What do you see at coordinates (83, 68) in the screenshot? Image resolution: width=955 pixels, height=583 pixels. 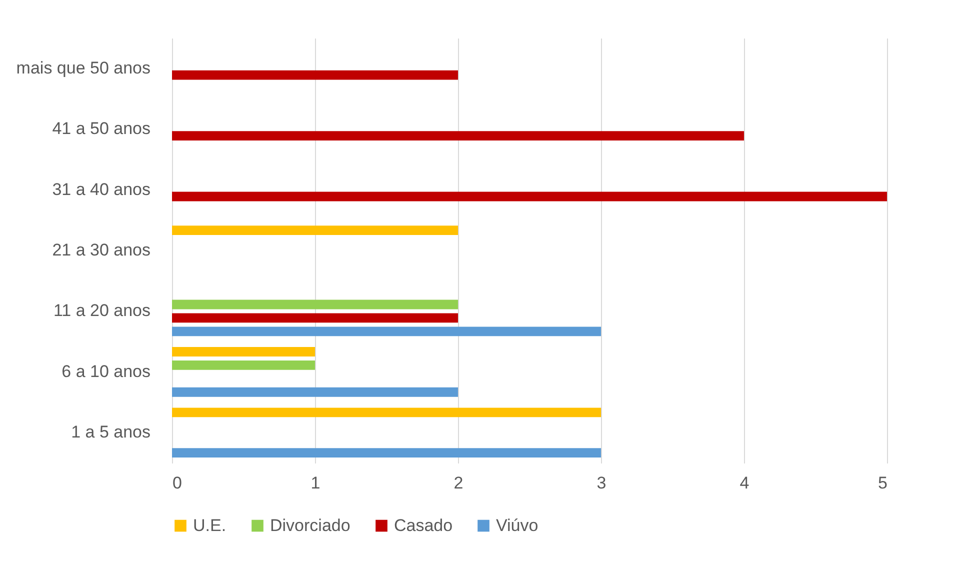 I see `y-tick-label: mais que 50 anos` at bounding box center [83, 68].